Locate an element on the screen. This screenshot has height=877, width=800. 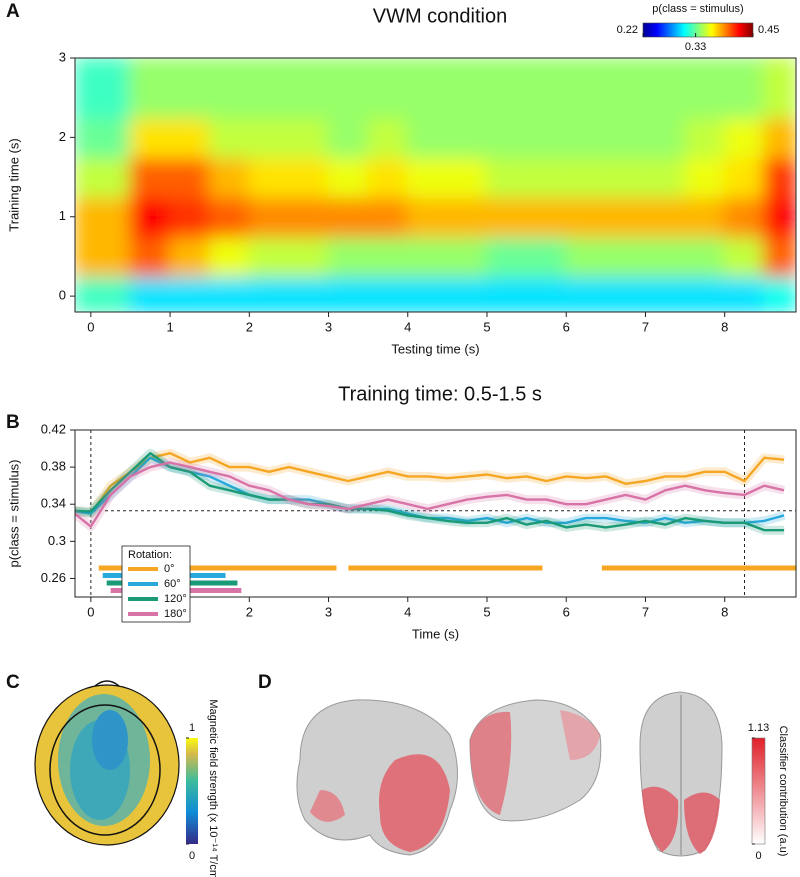
x-tick-label: 6 is located at coordinates (566, 326).